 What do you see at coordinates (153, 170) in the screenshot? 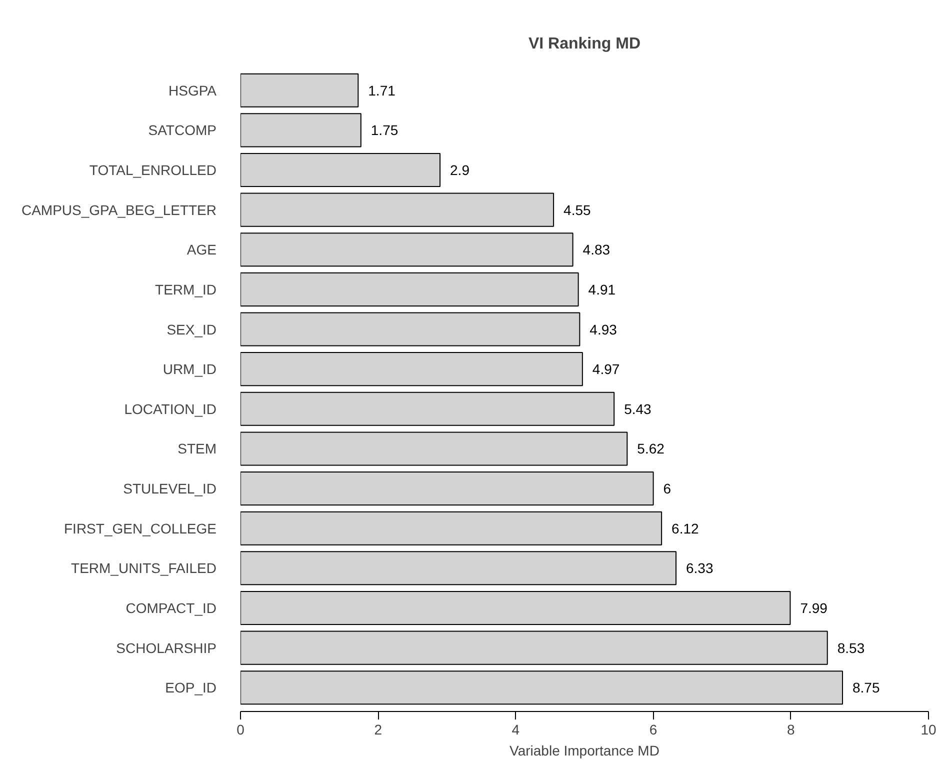
I see `y-tick-label: TOTAL_ENROLLED` at bounding box center [153, 170].